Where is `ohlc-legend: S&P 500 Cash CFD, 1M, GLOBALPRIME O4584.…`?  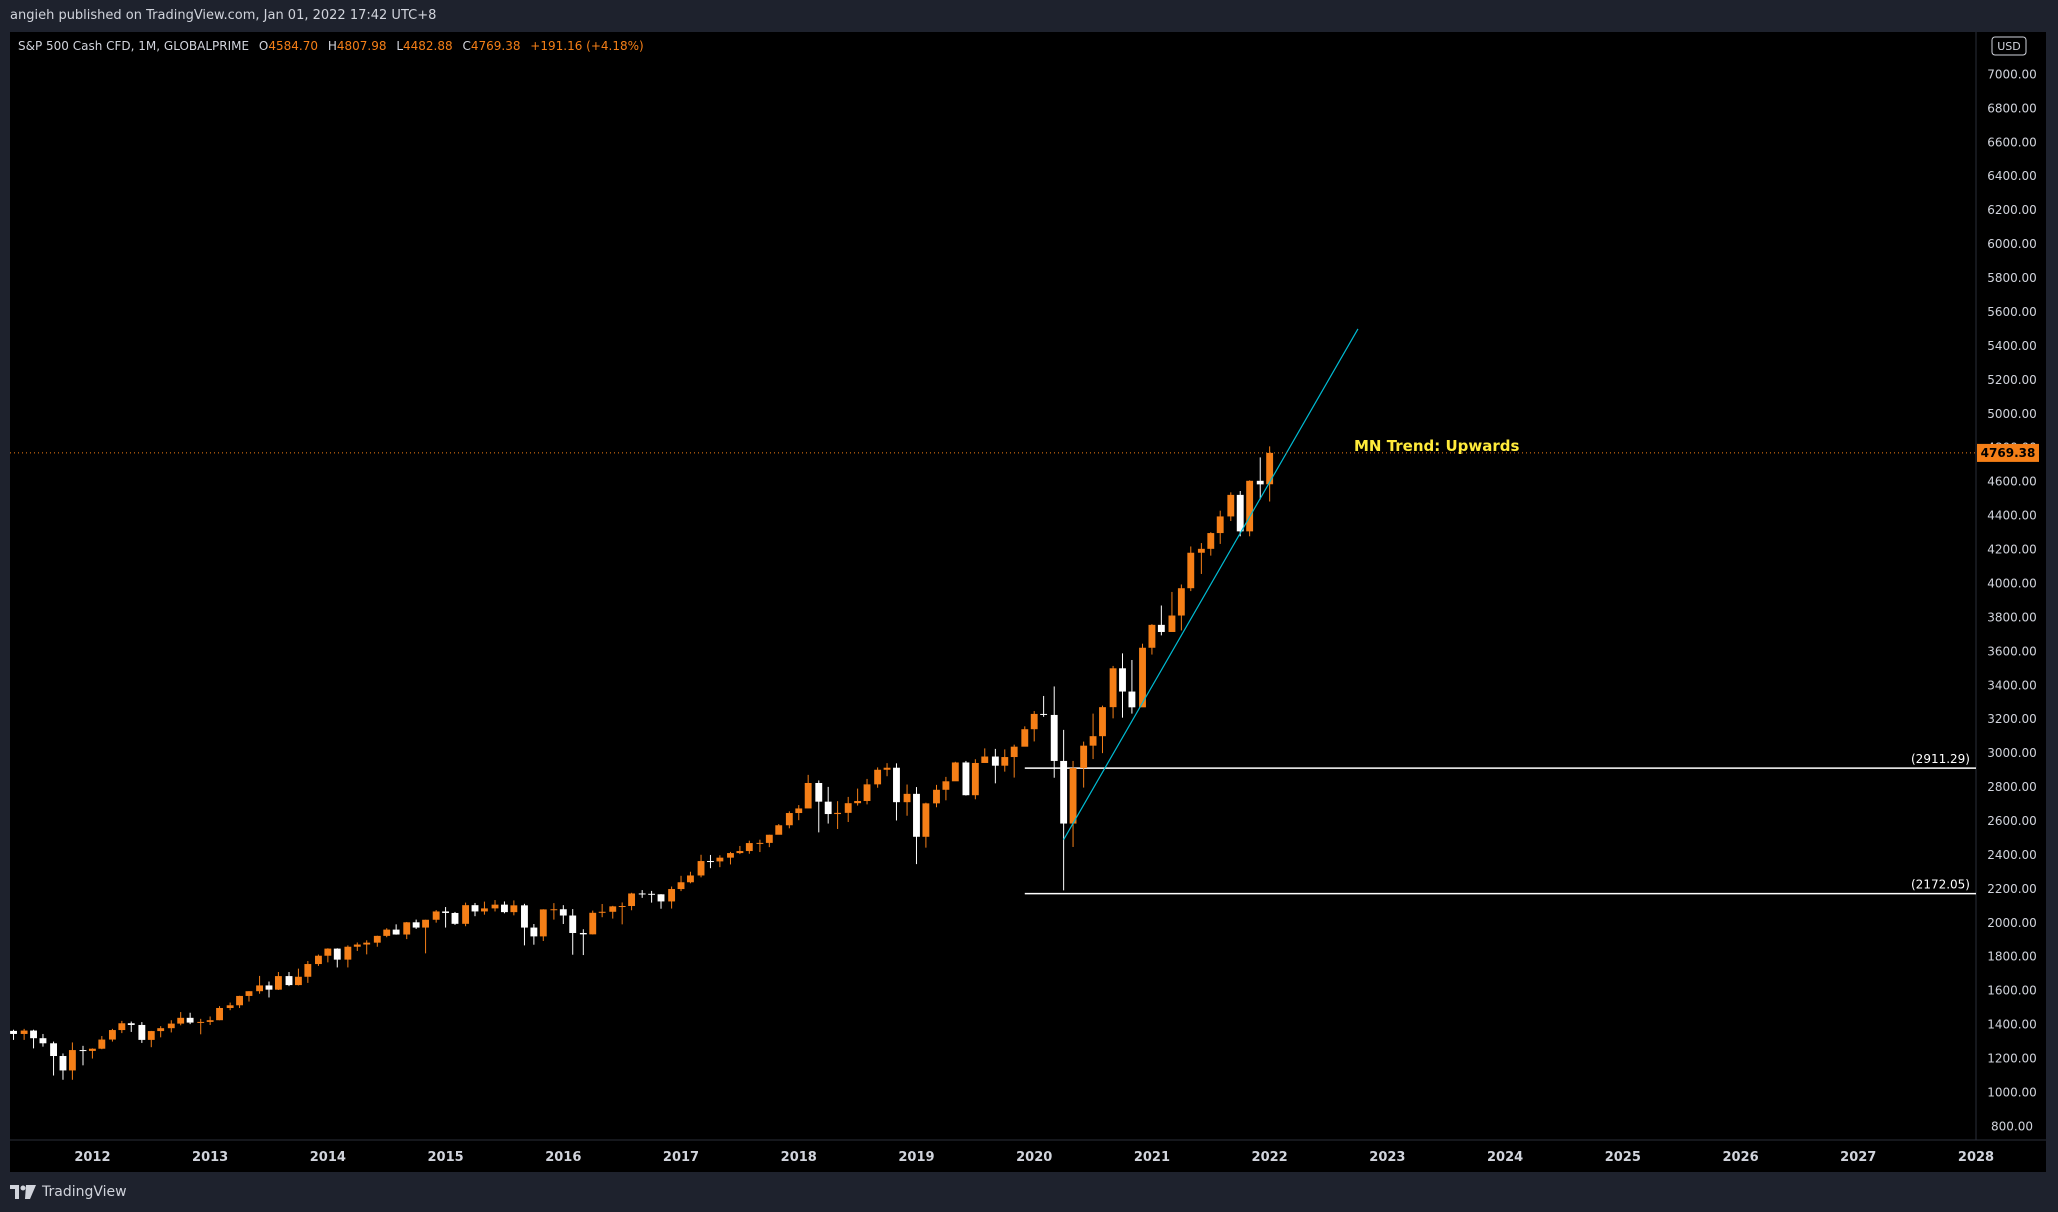
ohlc-legend: S&P 500 Cash CFD, 1M, GLOBALPRIME O4584.… is located at coordinates (331, 46).